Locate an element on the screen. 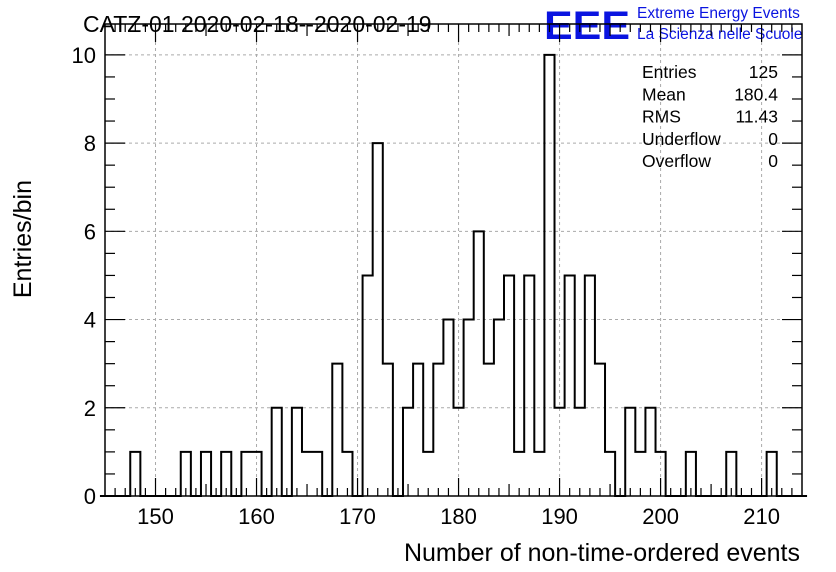 This screenshot has width=836, height=572. y-tick-label: 10 is located at coordinates (84, 55).